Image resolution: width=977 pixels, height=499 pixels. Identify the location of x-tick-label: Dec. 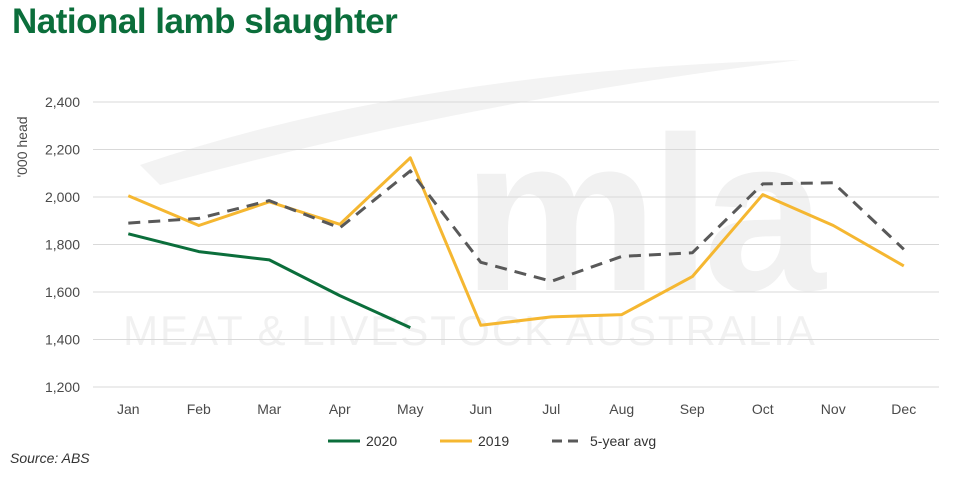
(903, 409).